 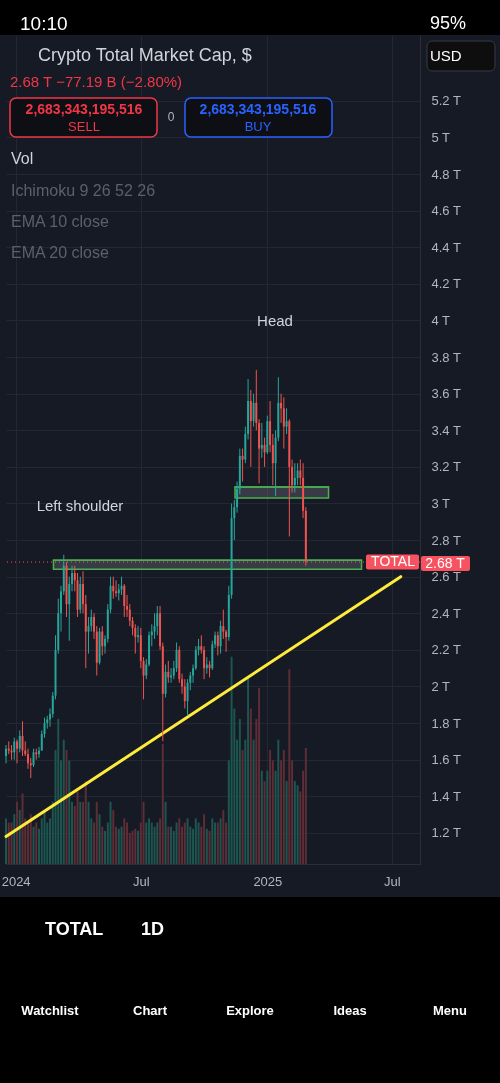 What do you see at coordinates (446, 394) in the screenshot?
I see `y-tick-label: 3.6 T` at bounding box center [446, 394].